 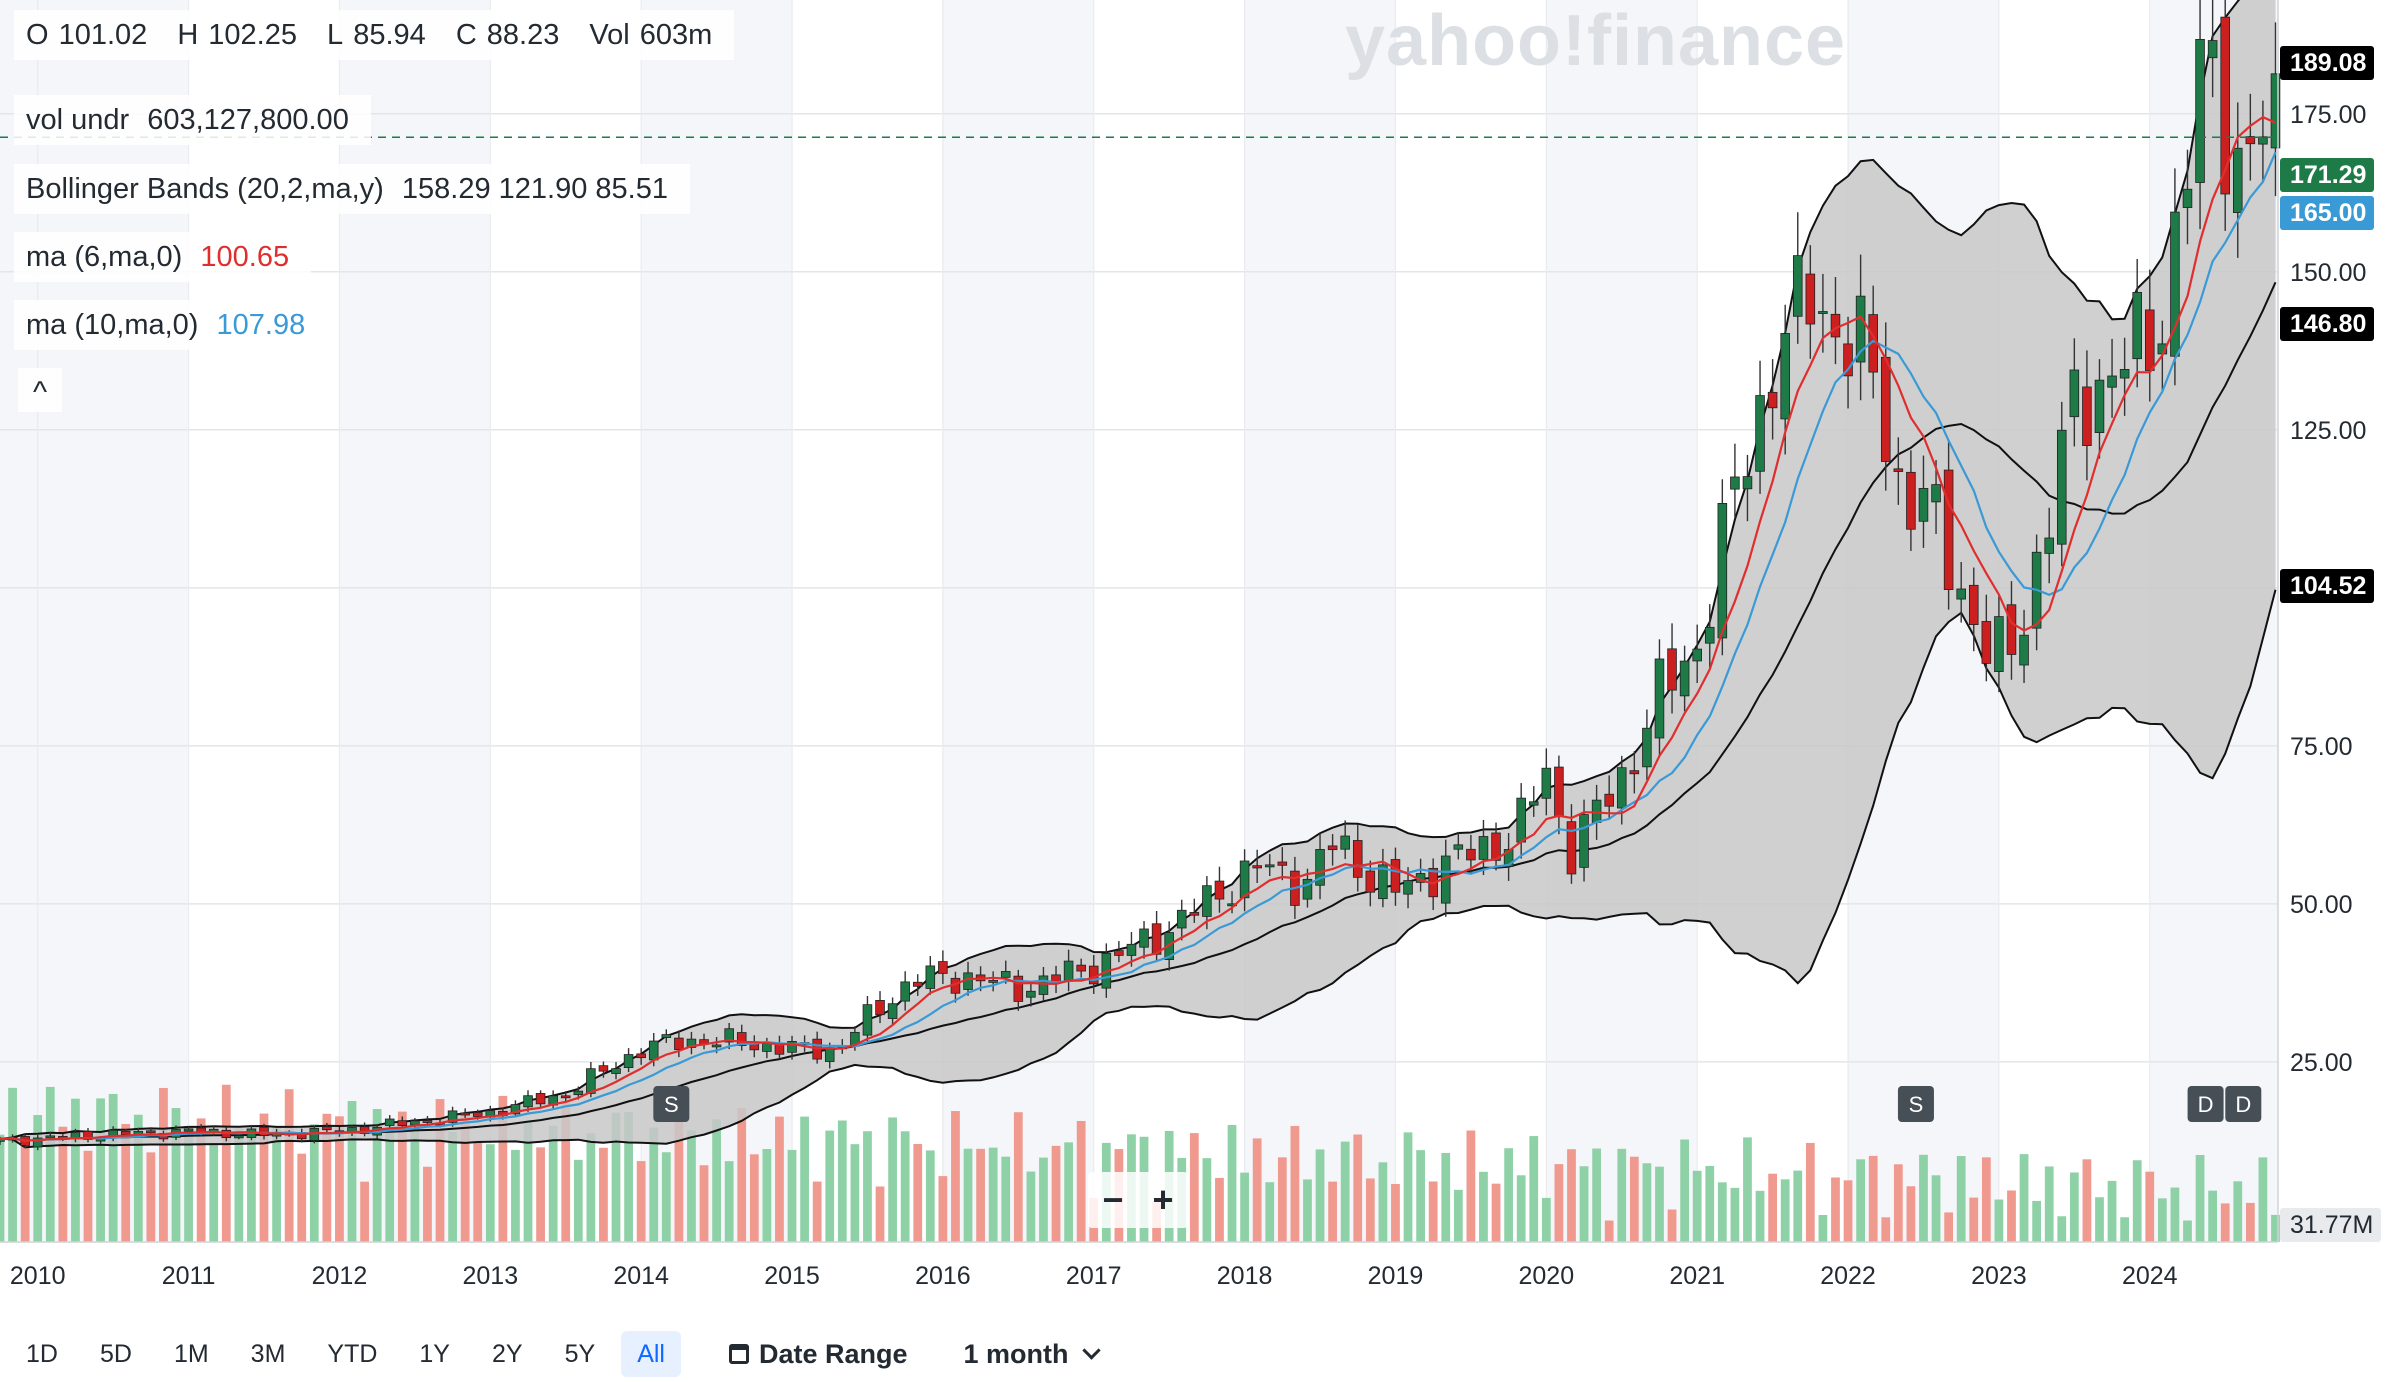 What do you see at coordinates (580, 1354) in the screenshot?
I see `range-5y-button: 5Y` at bounding box center [580, 1354].